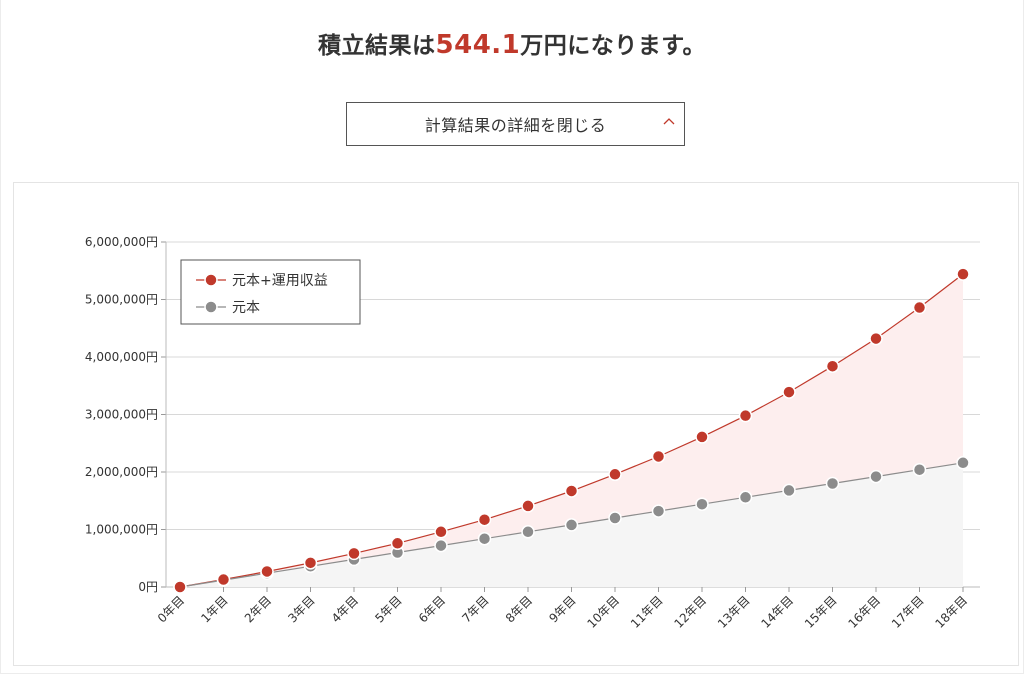  What do you see at coordinates (951, 612) in the screenshot?
I see `x-tick-label: 18年目` at bounding box center [951, 612].